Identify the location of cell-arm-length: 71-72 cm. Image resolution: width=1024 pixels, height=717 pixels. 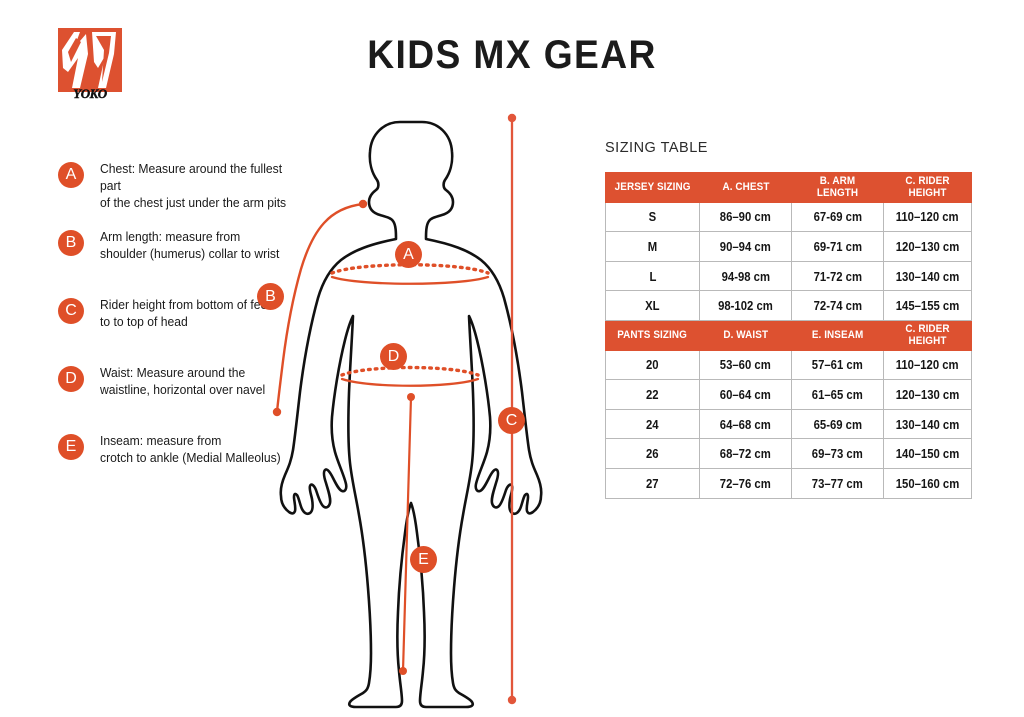
(837, 276).